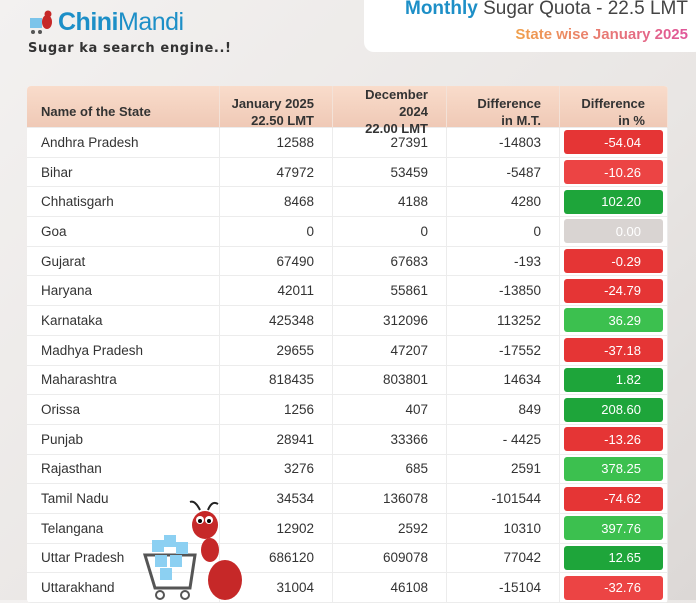 The height and width of the screenshot is (603, 696). Describe the element at coordinates (613, 498) in the screenshot. I see `pct-badge: -74.62` at that location.